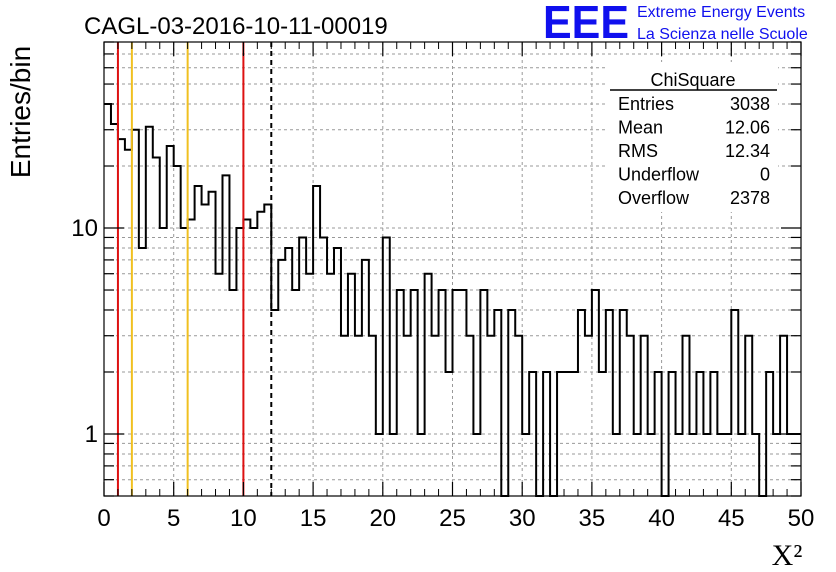 Image resolution: width=836 pixels, height=572 pixels. What do you see at coordinates (236, 26) in the screenshot?
I see `run-title: CAGL-03-2016-10-11-00019` at bounding box center [236, 26].